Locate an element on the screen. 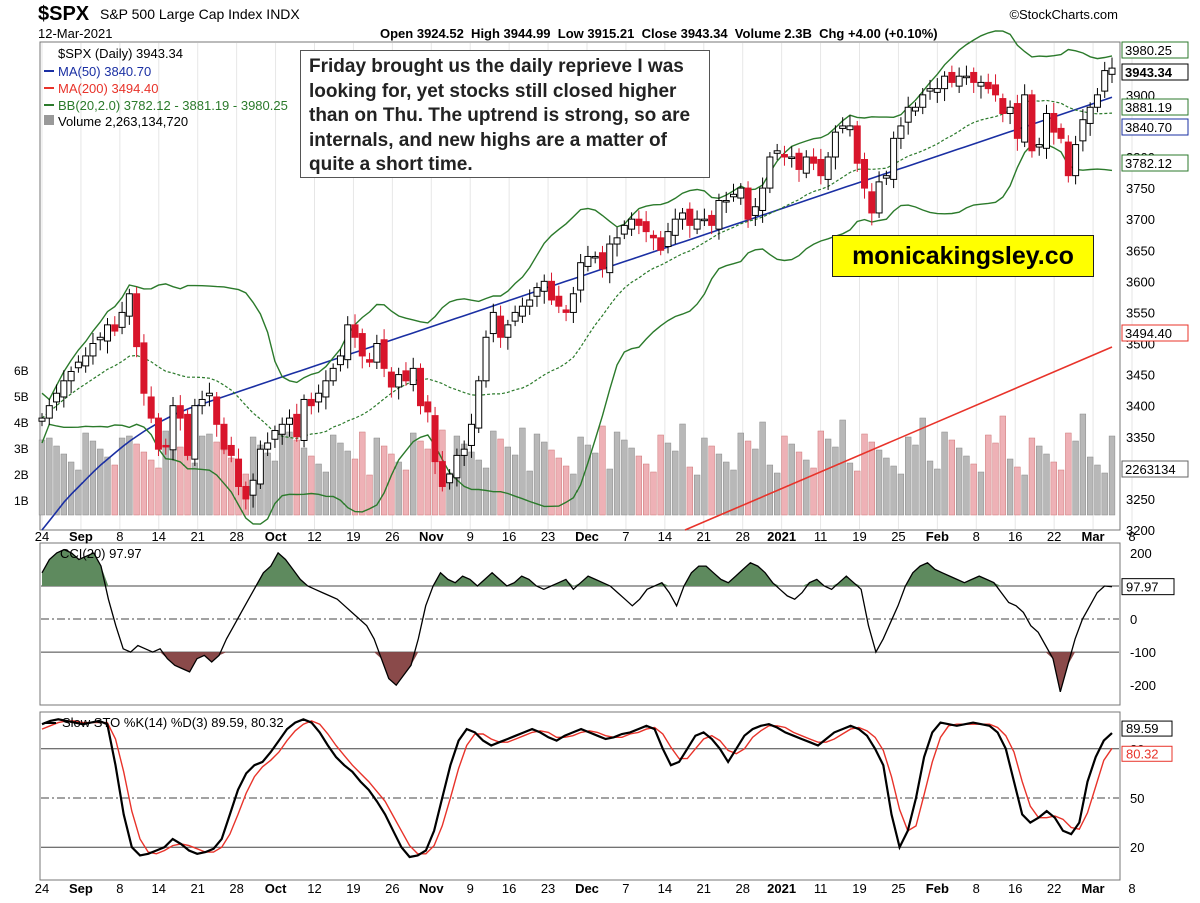 Image resolution: width=1200 pixels, height=903 pixels. price-value-tag-text: 3840.70 is located at coordinates (1148, 127).